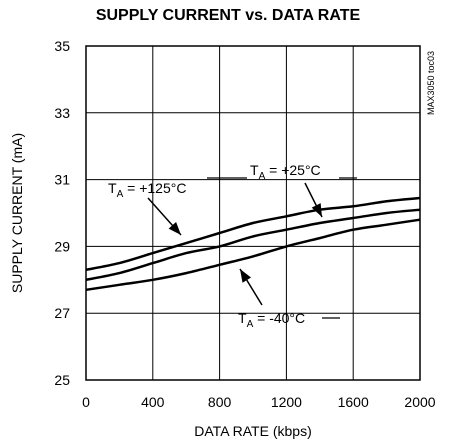 This screenshot has width=449, height=445. Describe the element at coordinates (431, 83) in the screenshot. I see `side-label: MAX3050 toc03` at that location.